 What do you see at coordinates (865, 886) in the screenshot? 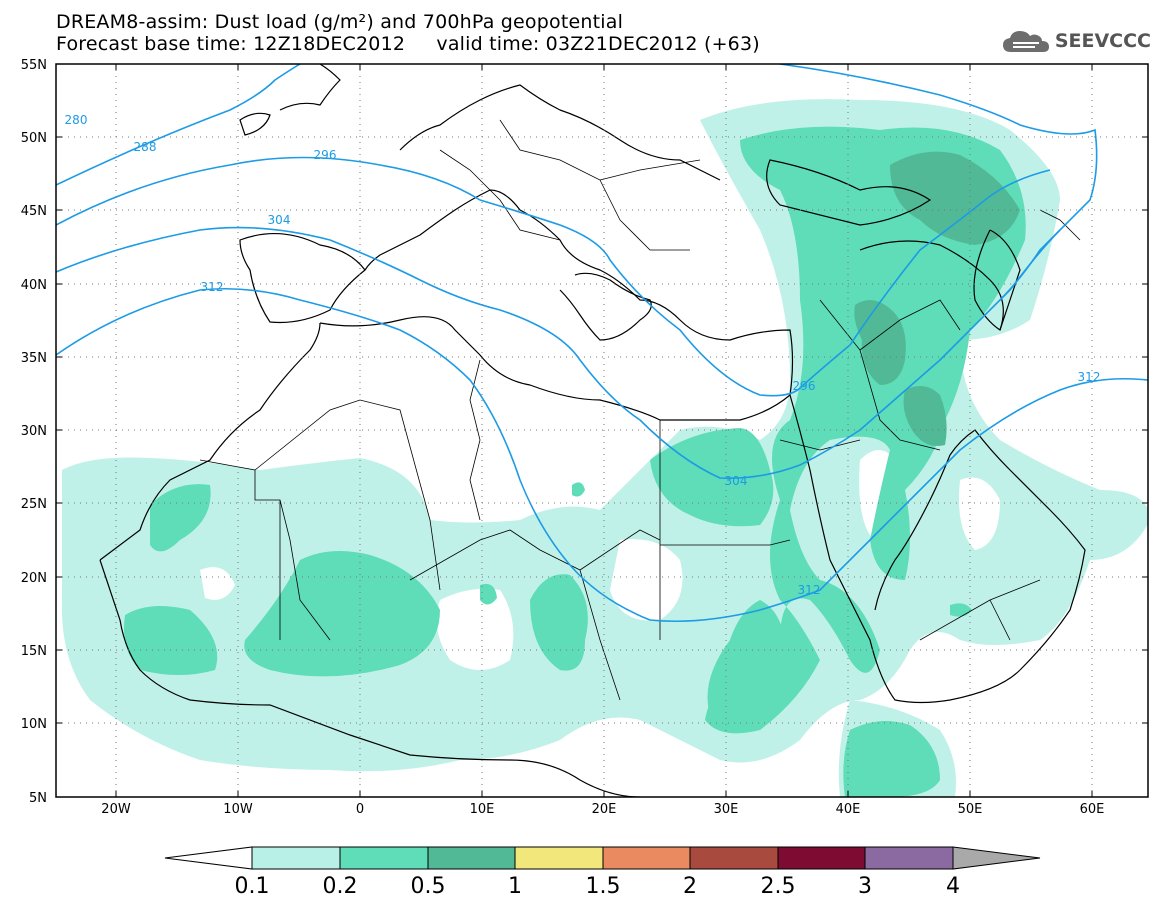
I see `colorbar-tick: 3` at bounding box center [865, 886].